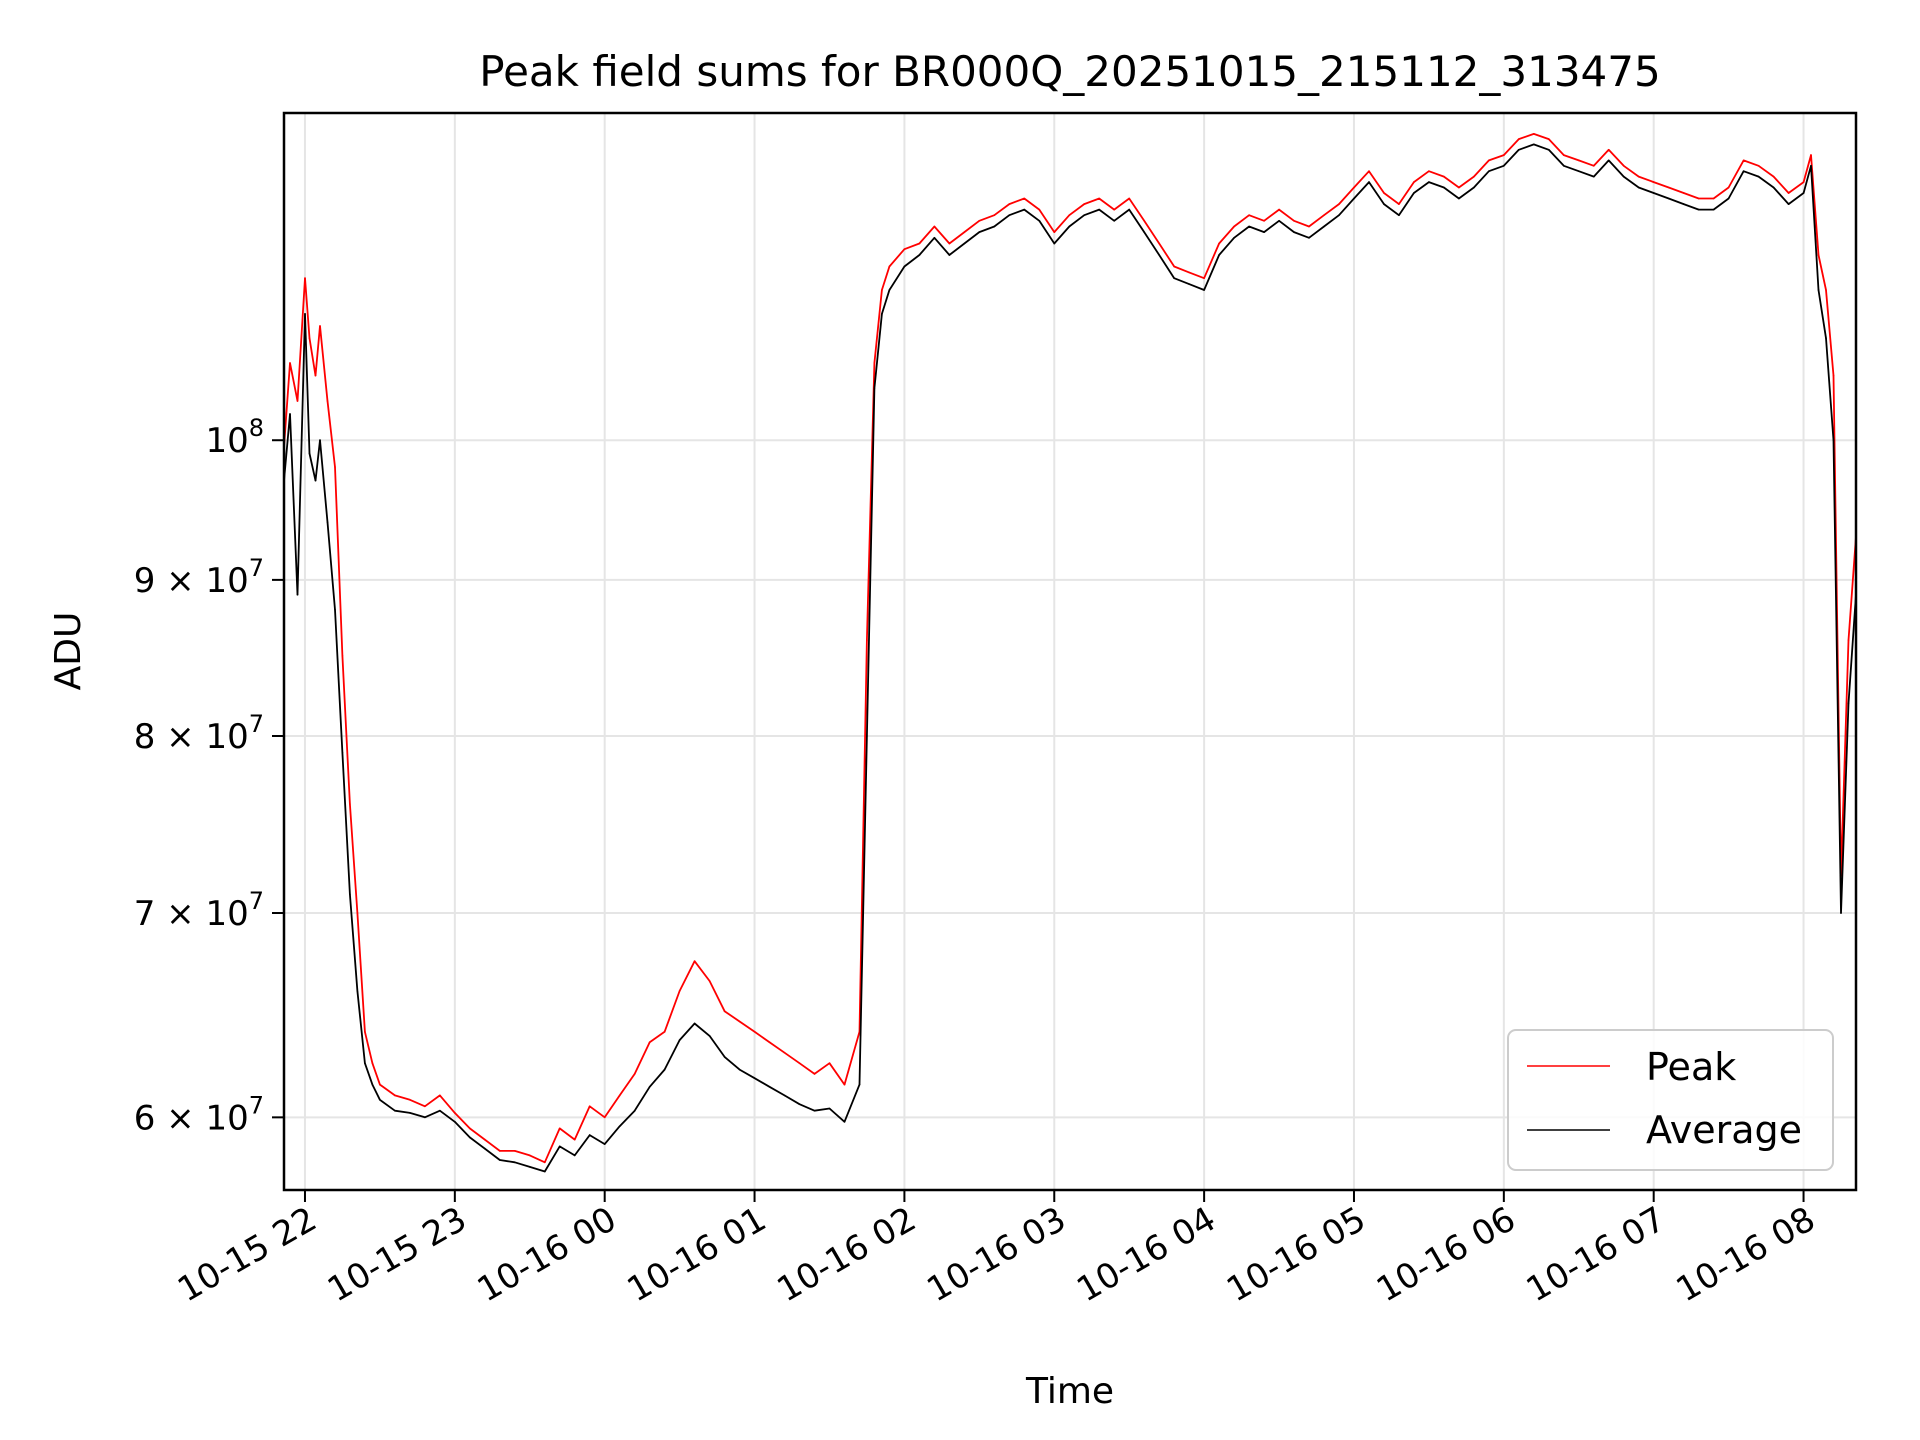  I want to click on legend: Peak Average, so click(1670, 1100).